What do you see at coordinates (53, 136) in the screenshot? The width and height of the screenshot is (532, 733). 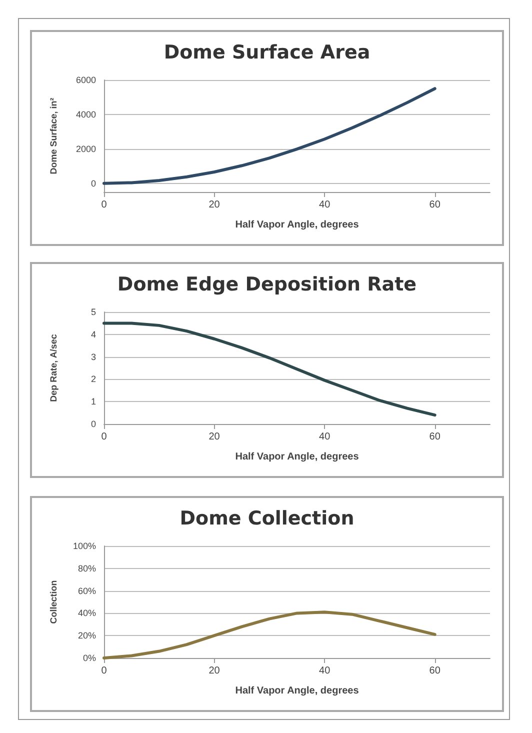 I see `y-axis-title: Dome Surface, in²` at bounding box center [53, 136].